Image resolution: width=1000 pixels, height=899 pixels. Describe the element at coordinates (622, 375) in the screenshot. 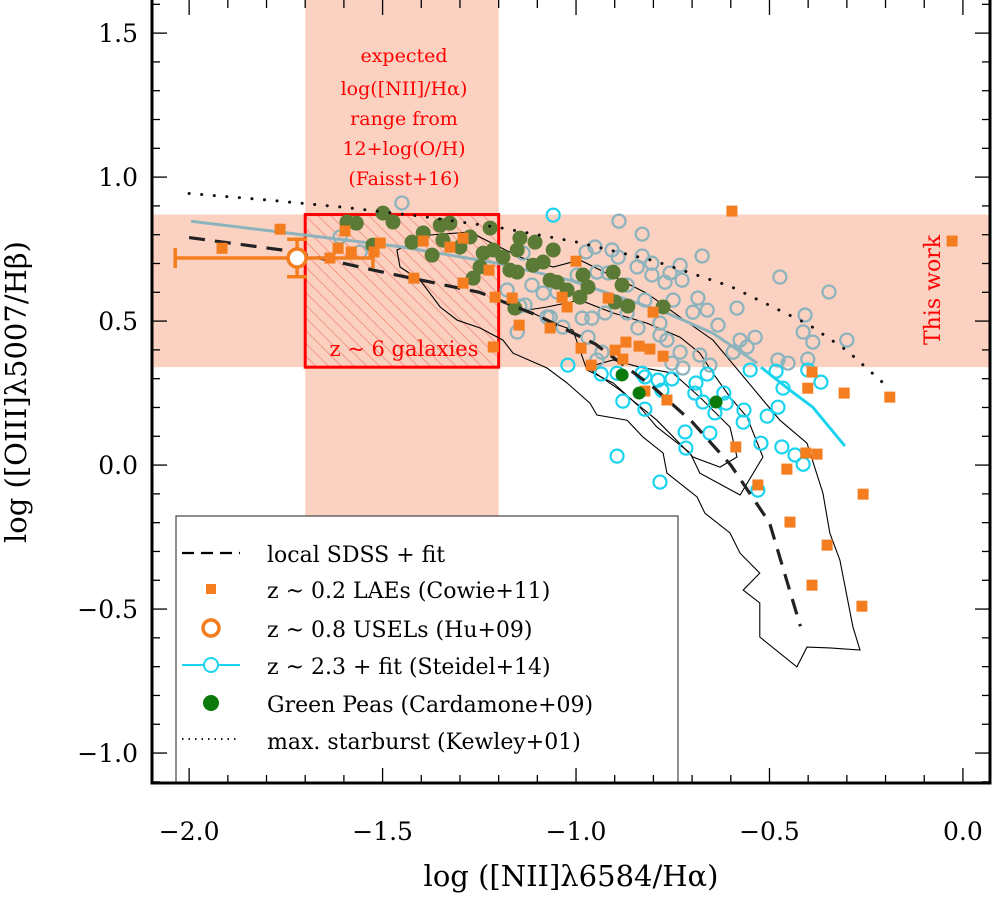

I see `green-pea-dot` at that location.